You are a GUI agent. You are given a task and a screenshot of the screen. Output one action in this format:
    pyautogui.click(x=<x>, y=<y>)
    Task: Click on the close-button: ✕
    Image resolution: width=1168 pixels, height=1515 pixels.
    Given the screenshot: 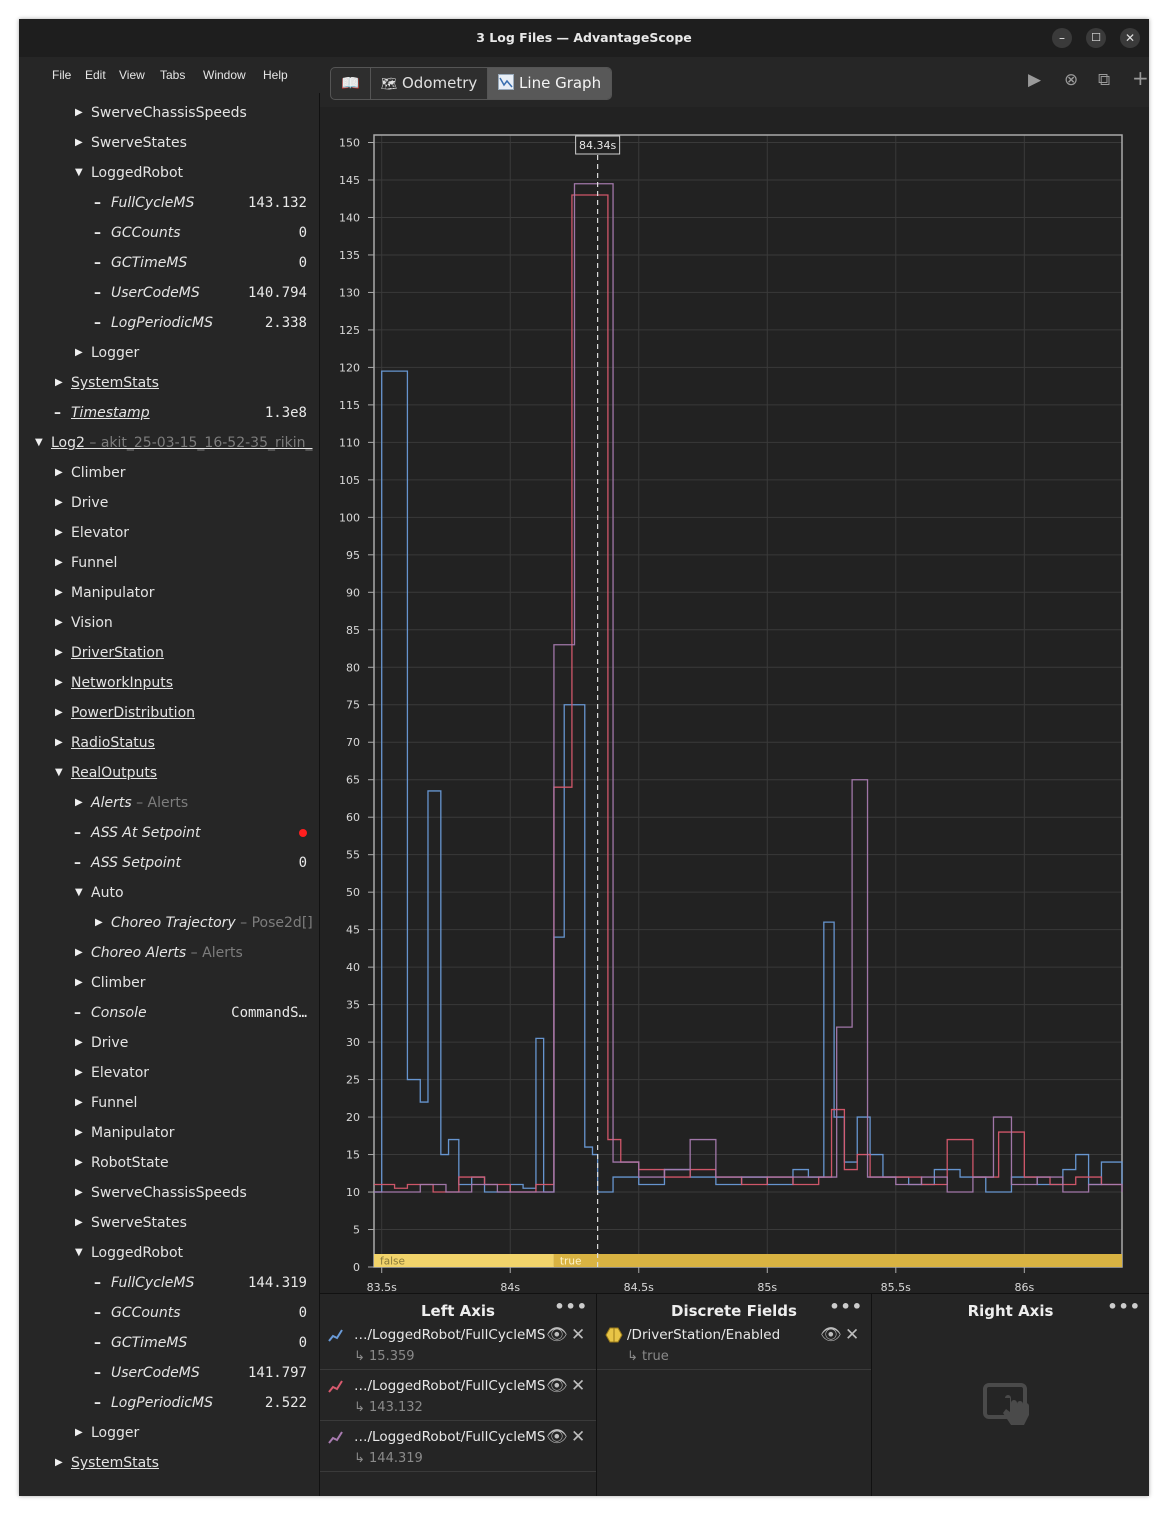 What is the action you would take?
    pyautogui.click(x=1130, y=38)
    